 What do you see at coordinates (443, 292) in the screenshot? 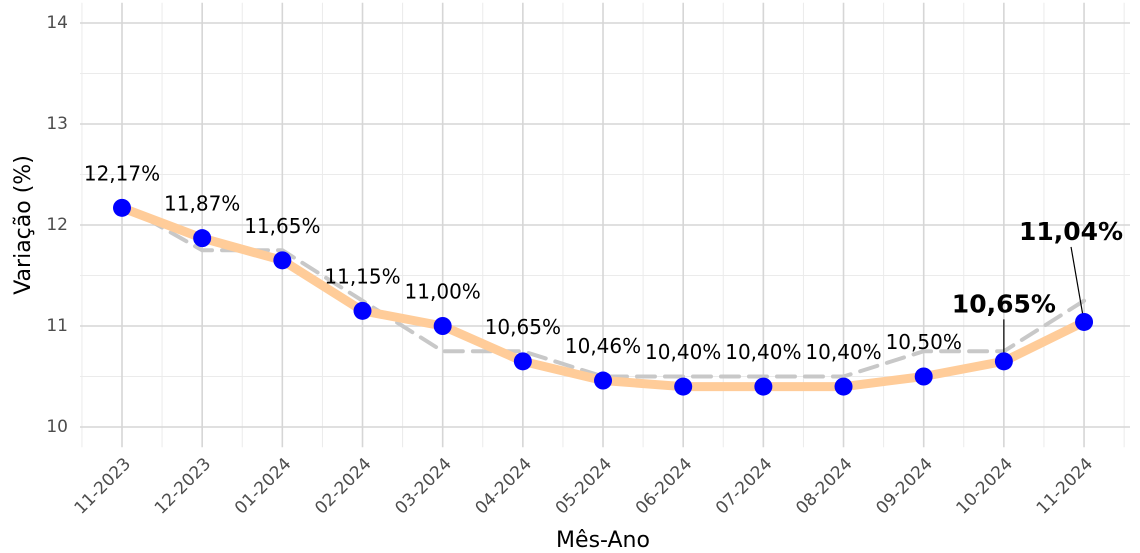
I see `data-label: 11,00%` at bounding box center [443, 292].